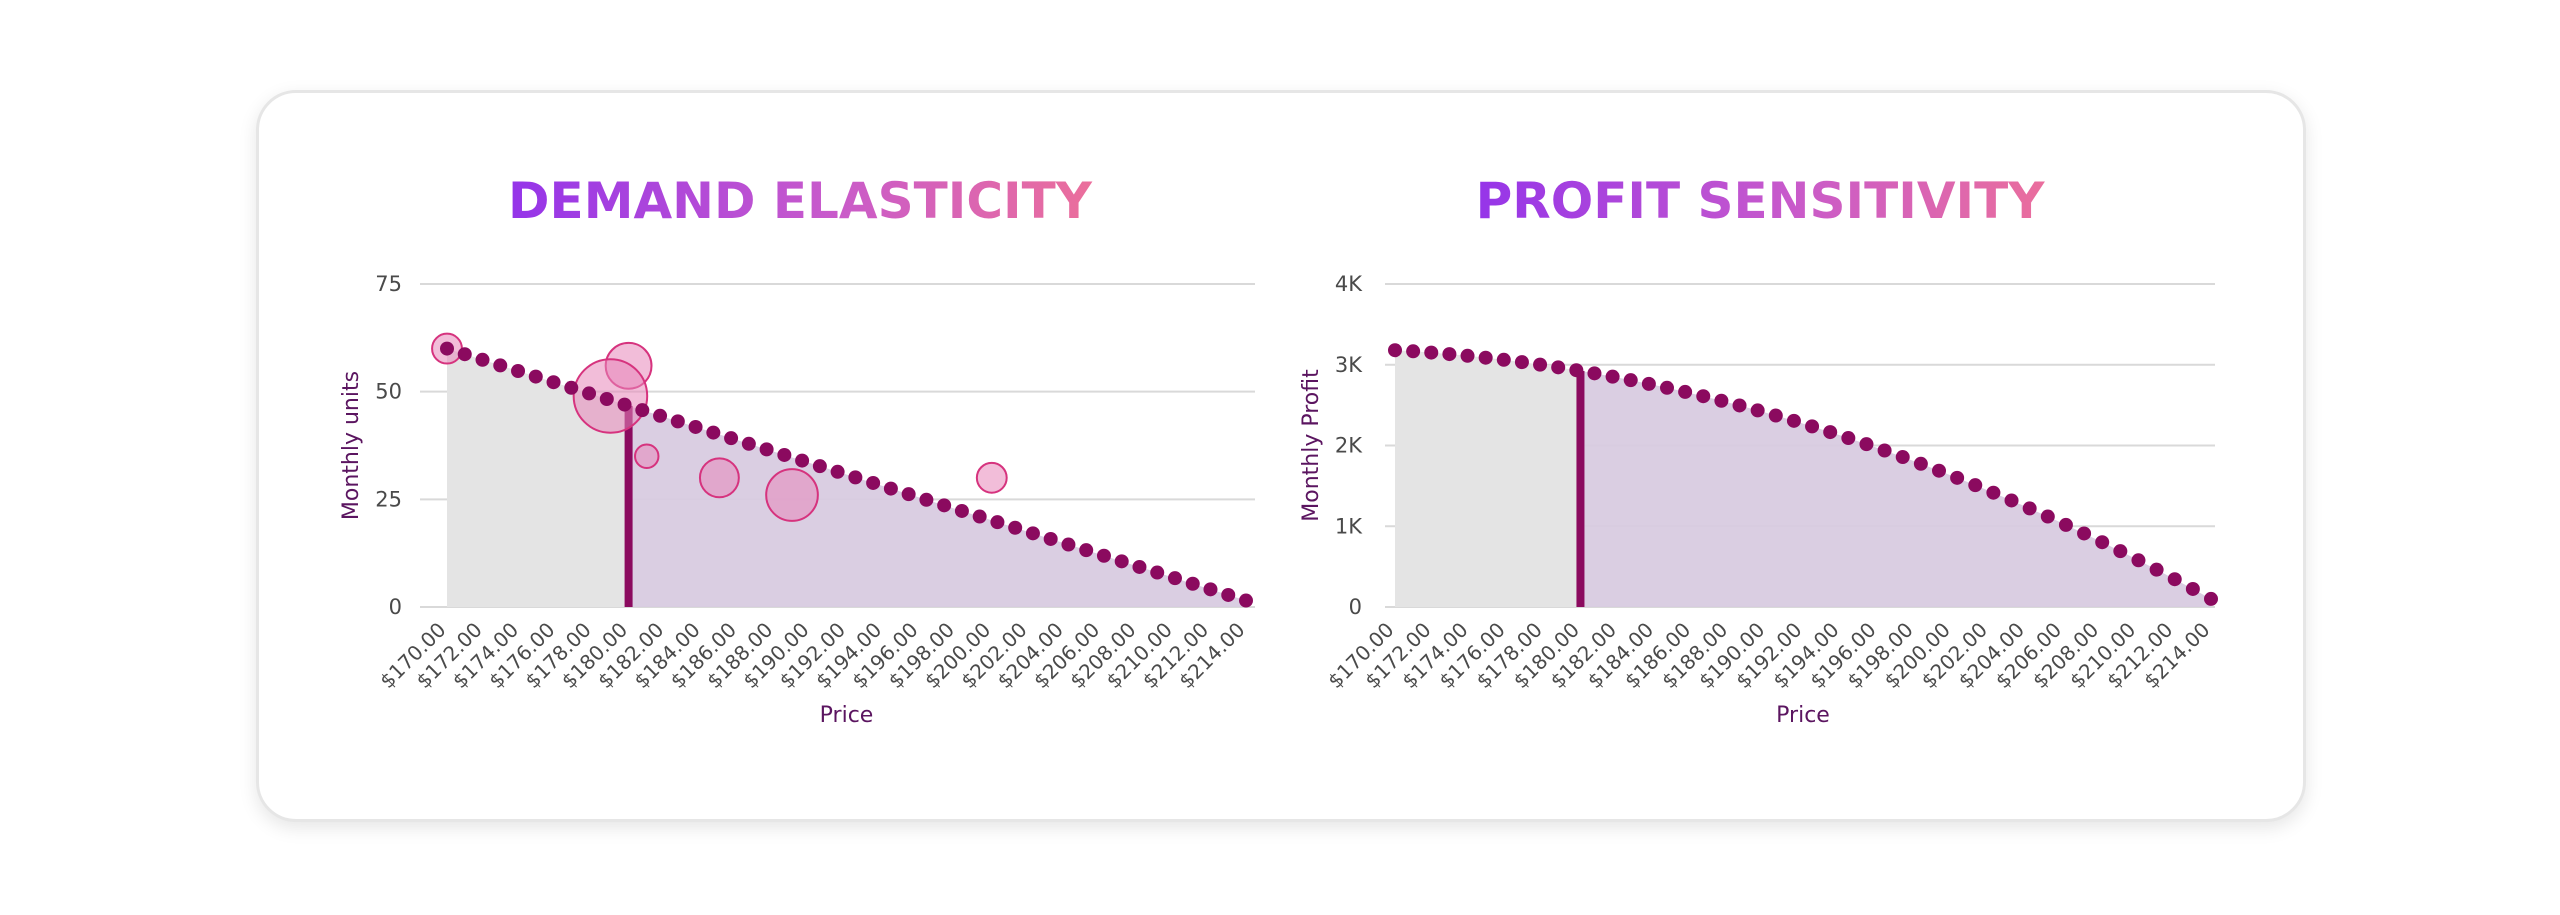 This screenshot has height=915, width=2560. I want to click on current-price-marker, so click(628, 506).